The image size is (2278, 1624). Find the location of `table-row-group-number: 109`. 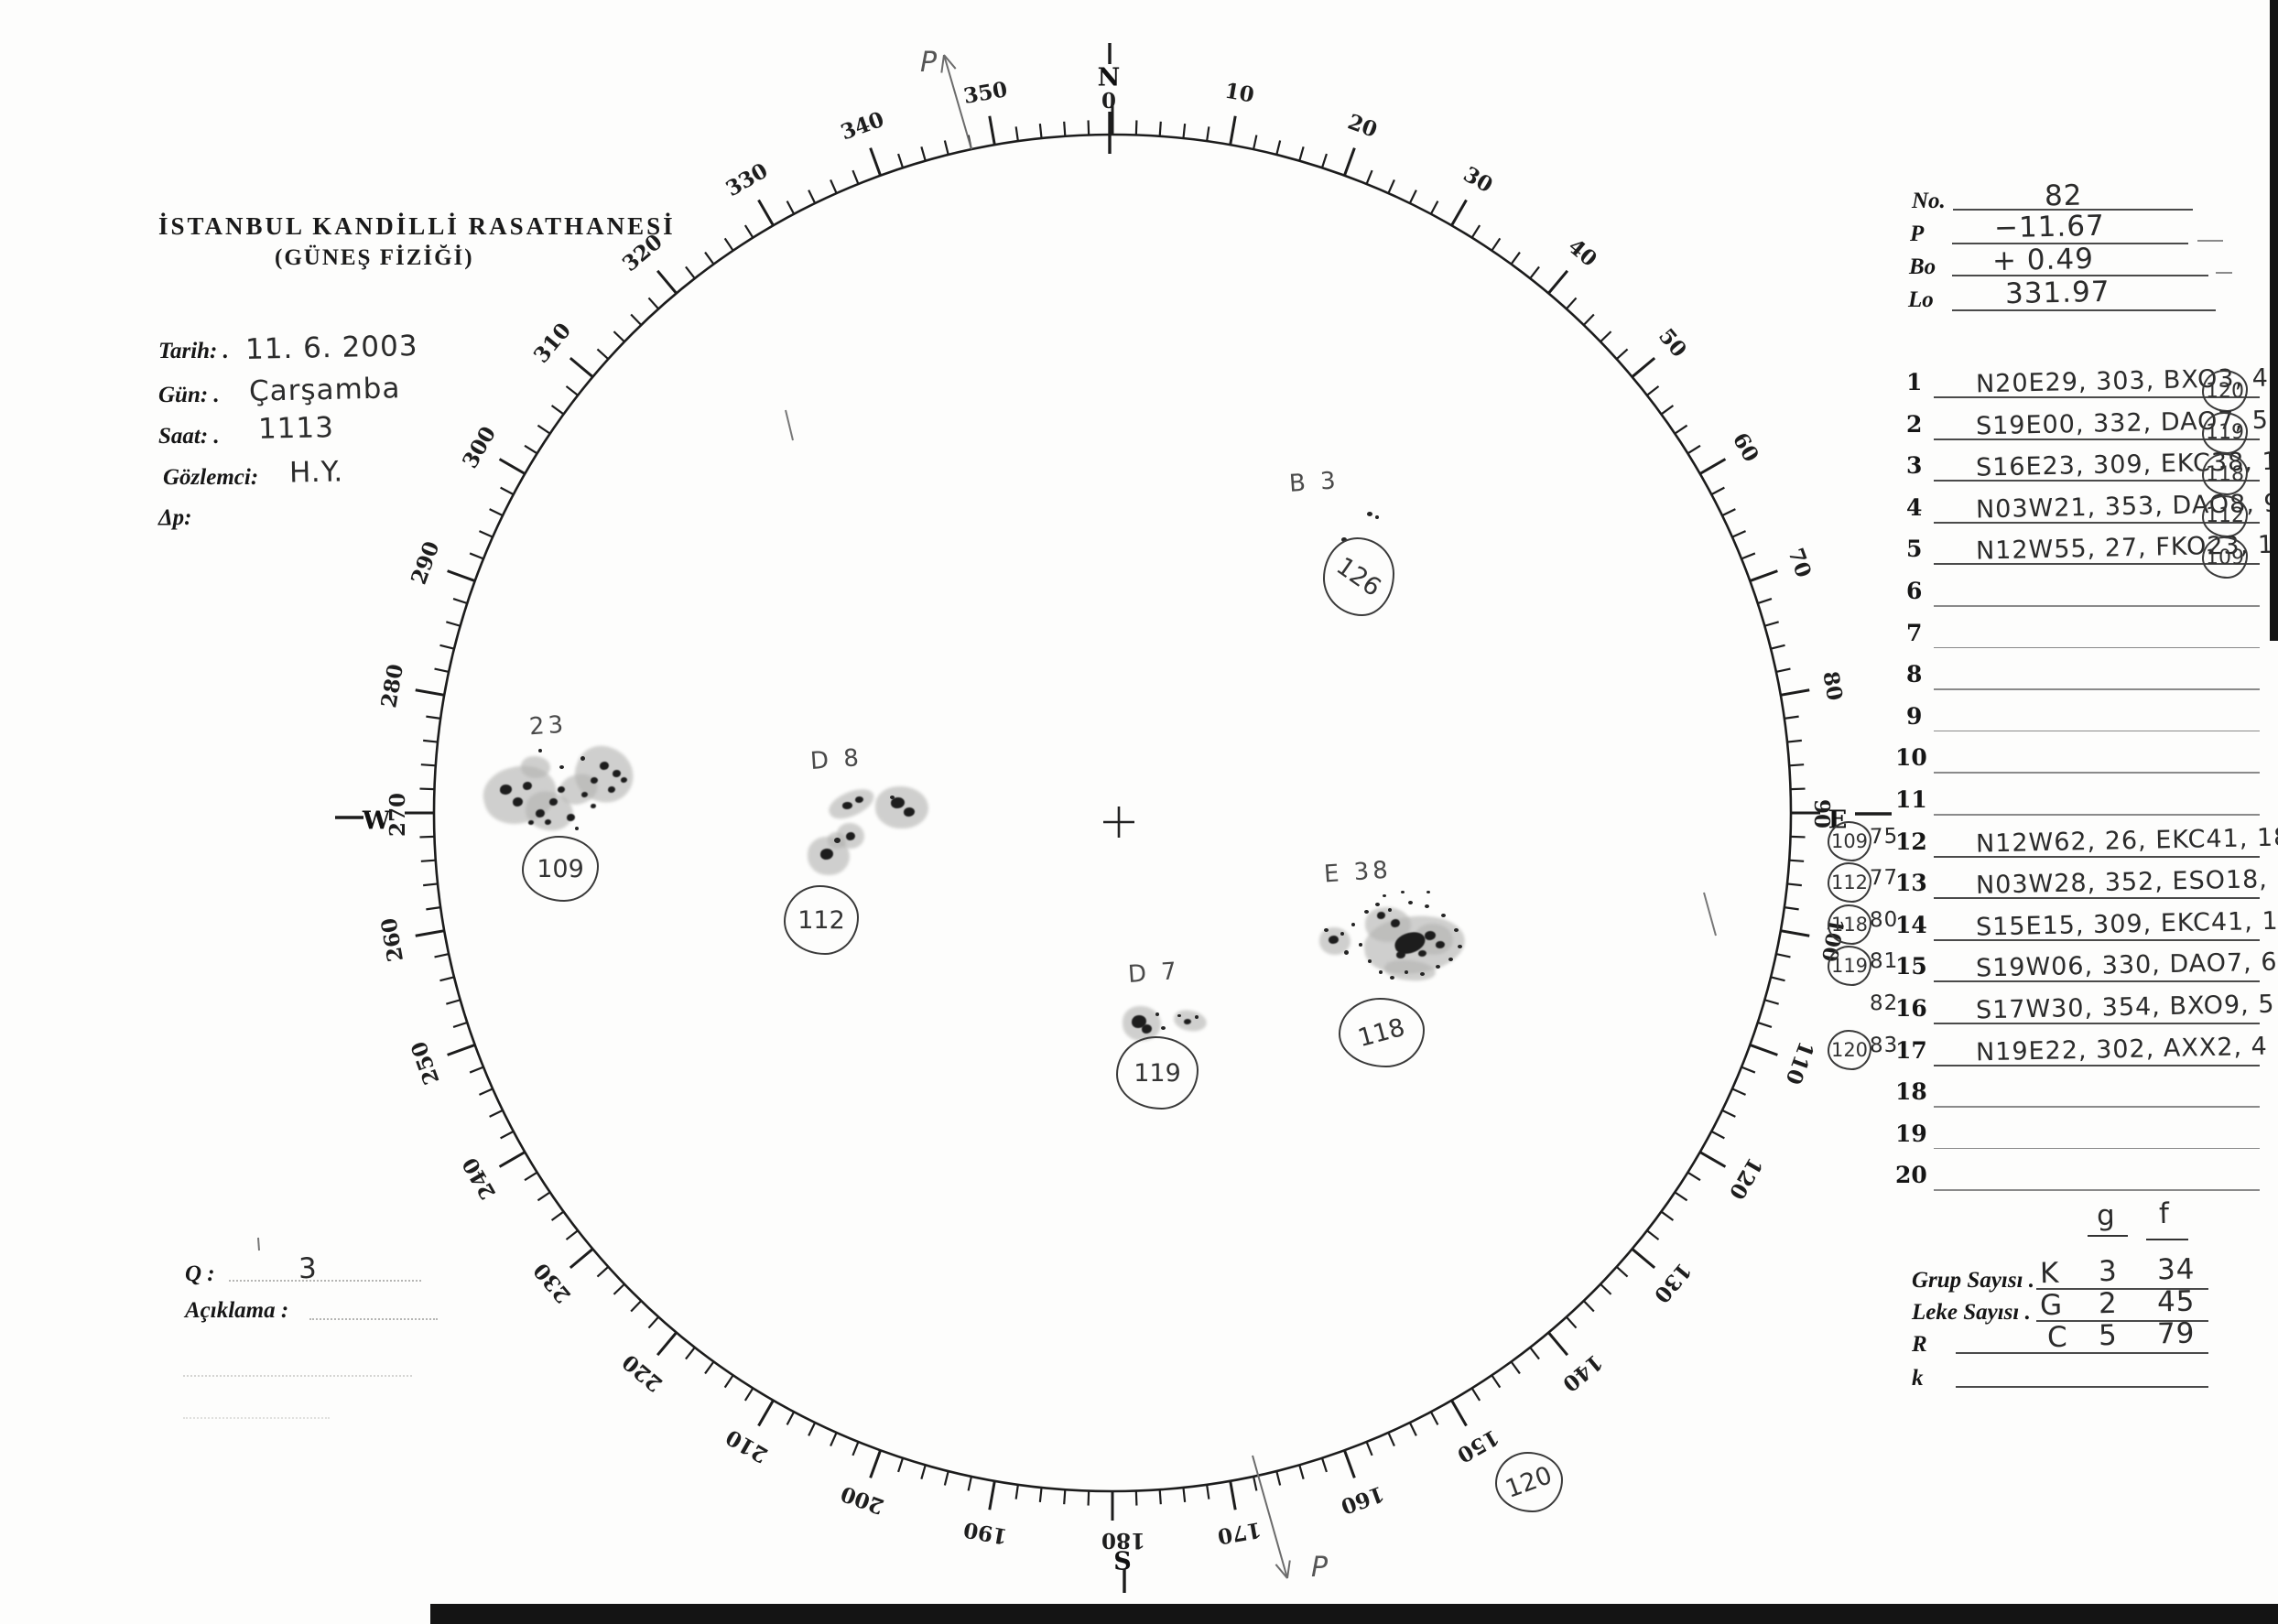

table-row-group-number: 109 is located at coordinates (1849, 840).